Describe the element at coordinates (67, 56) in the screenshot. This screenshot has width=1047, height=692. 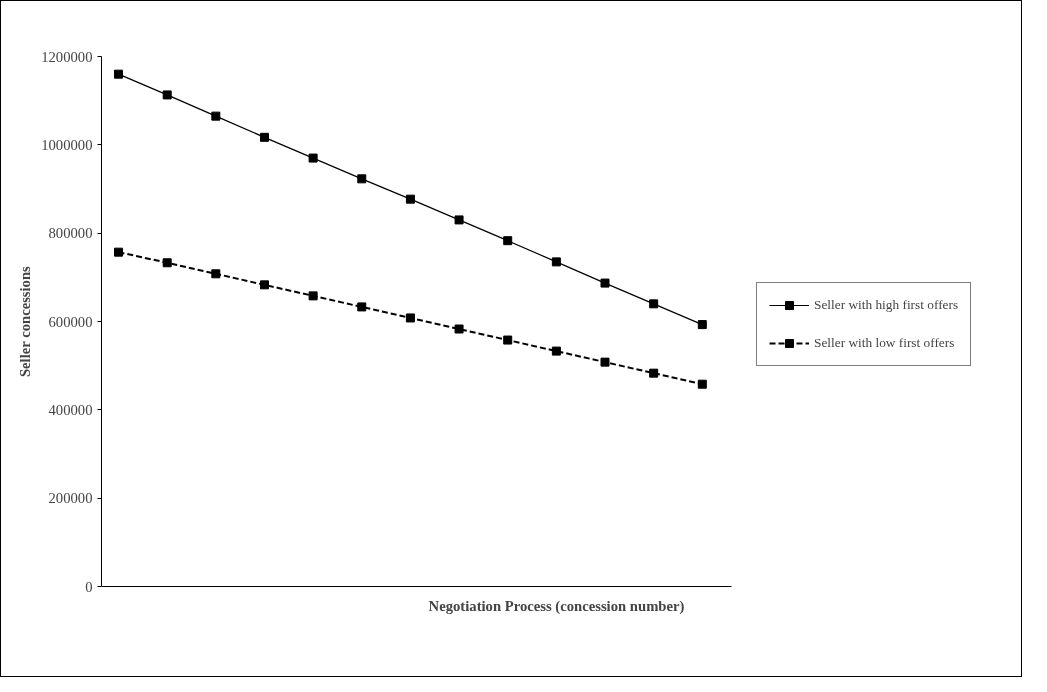
I see `y-tick-label: 1200000` at that location.